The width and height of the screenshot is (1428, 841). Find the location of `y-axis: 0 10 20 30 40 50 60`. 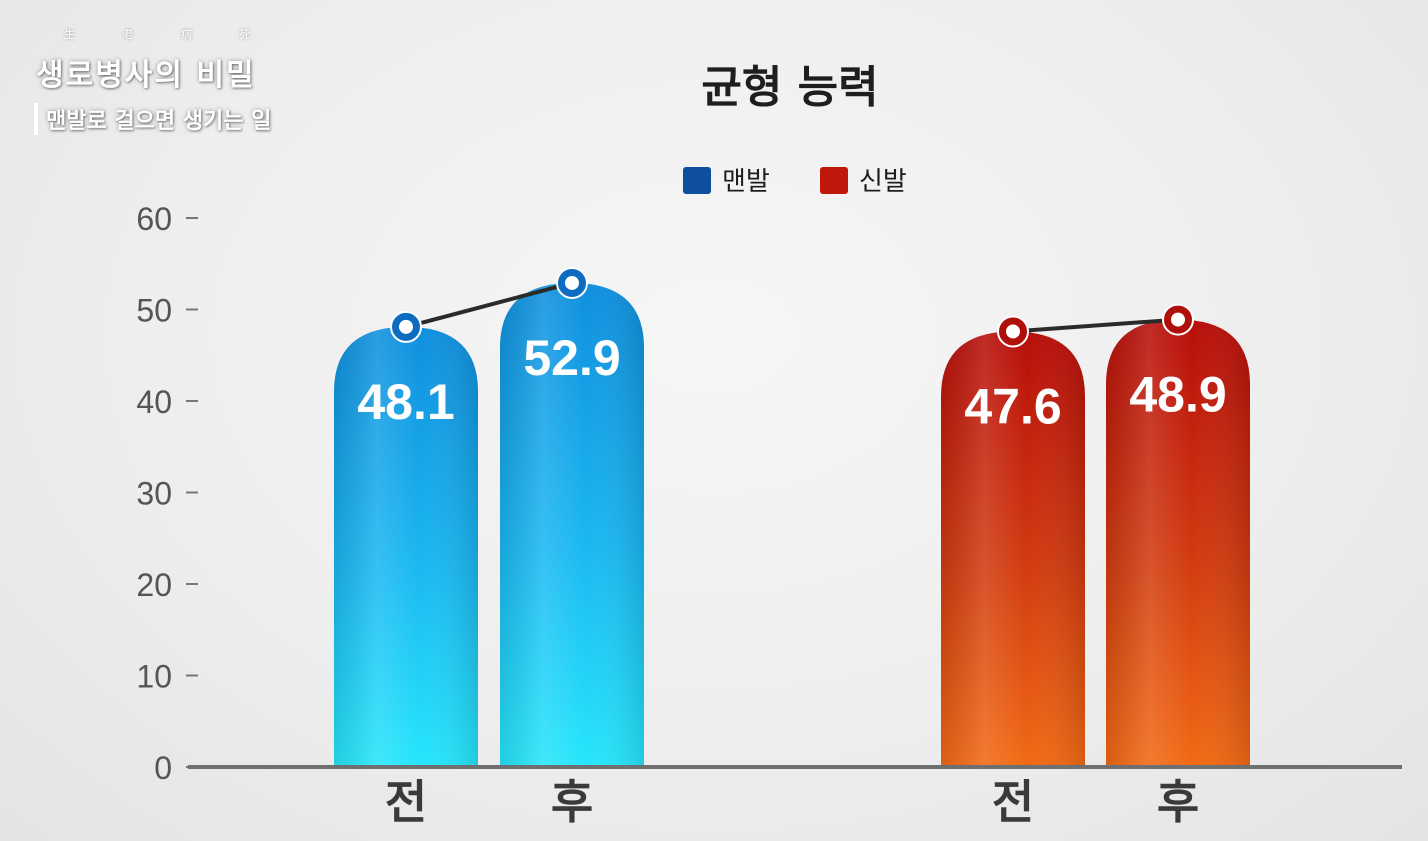

y-axis: 0 10 20 30 40 50 60 is located at coordinates (167, 493).